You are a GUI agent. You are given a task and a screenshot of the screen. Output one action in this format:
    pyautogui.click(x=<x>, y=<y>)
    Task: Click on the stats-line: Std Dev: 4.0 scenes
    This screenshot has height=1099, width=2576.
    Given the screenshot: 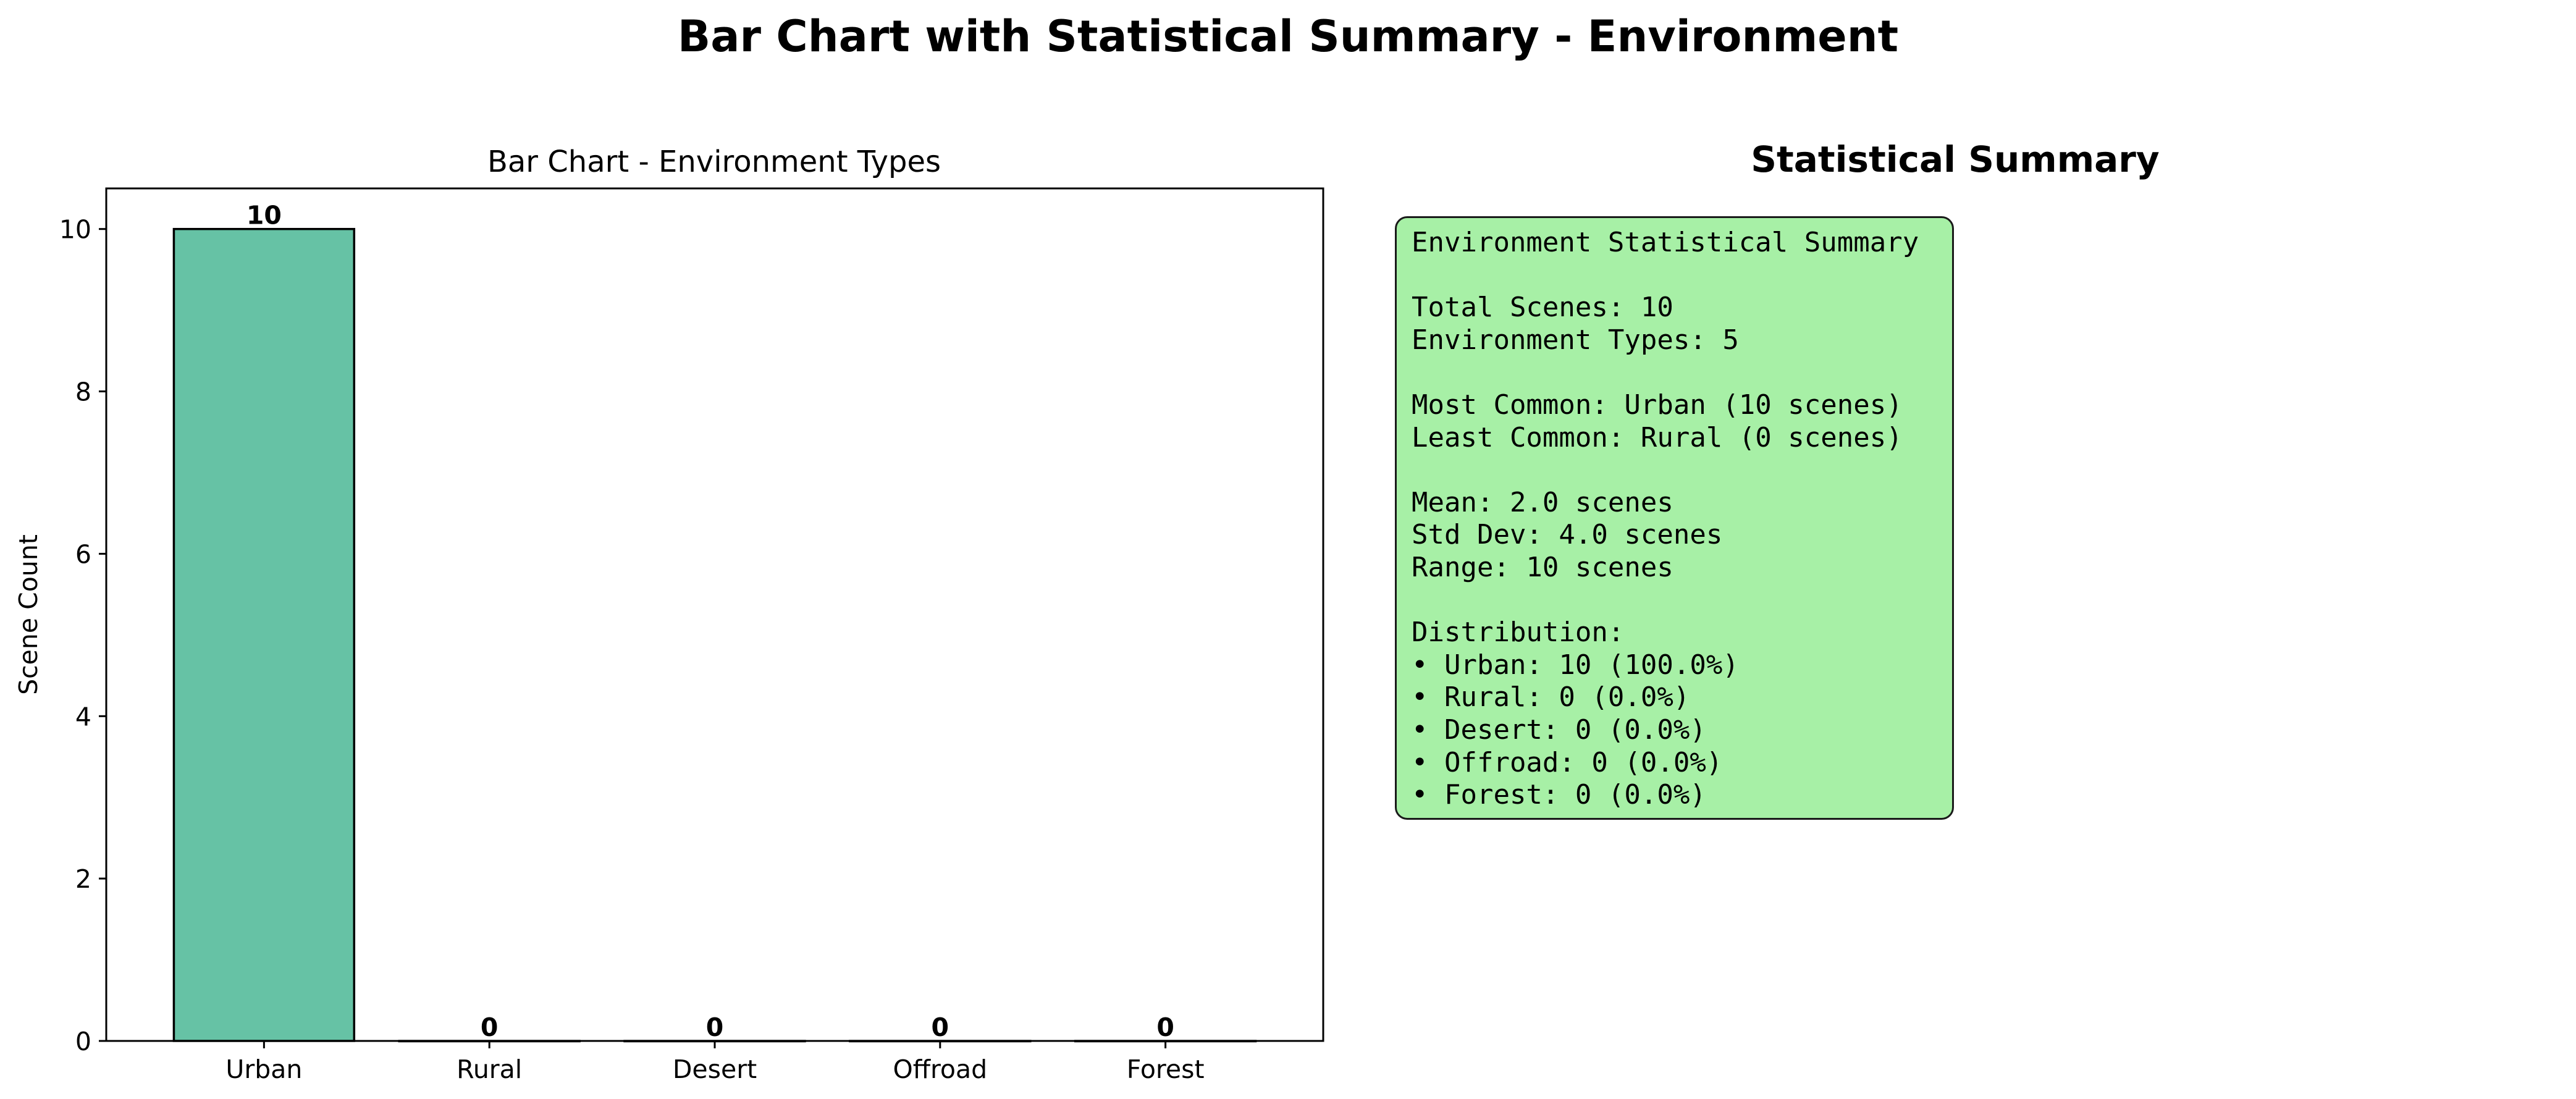 What is the action you would take?
    pyautogui.click(x=1567, y=535)
    